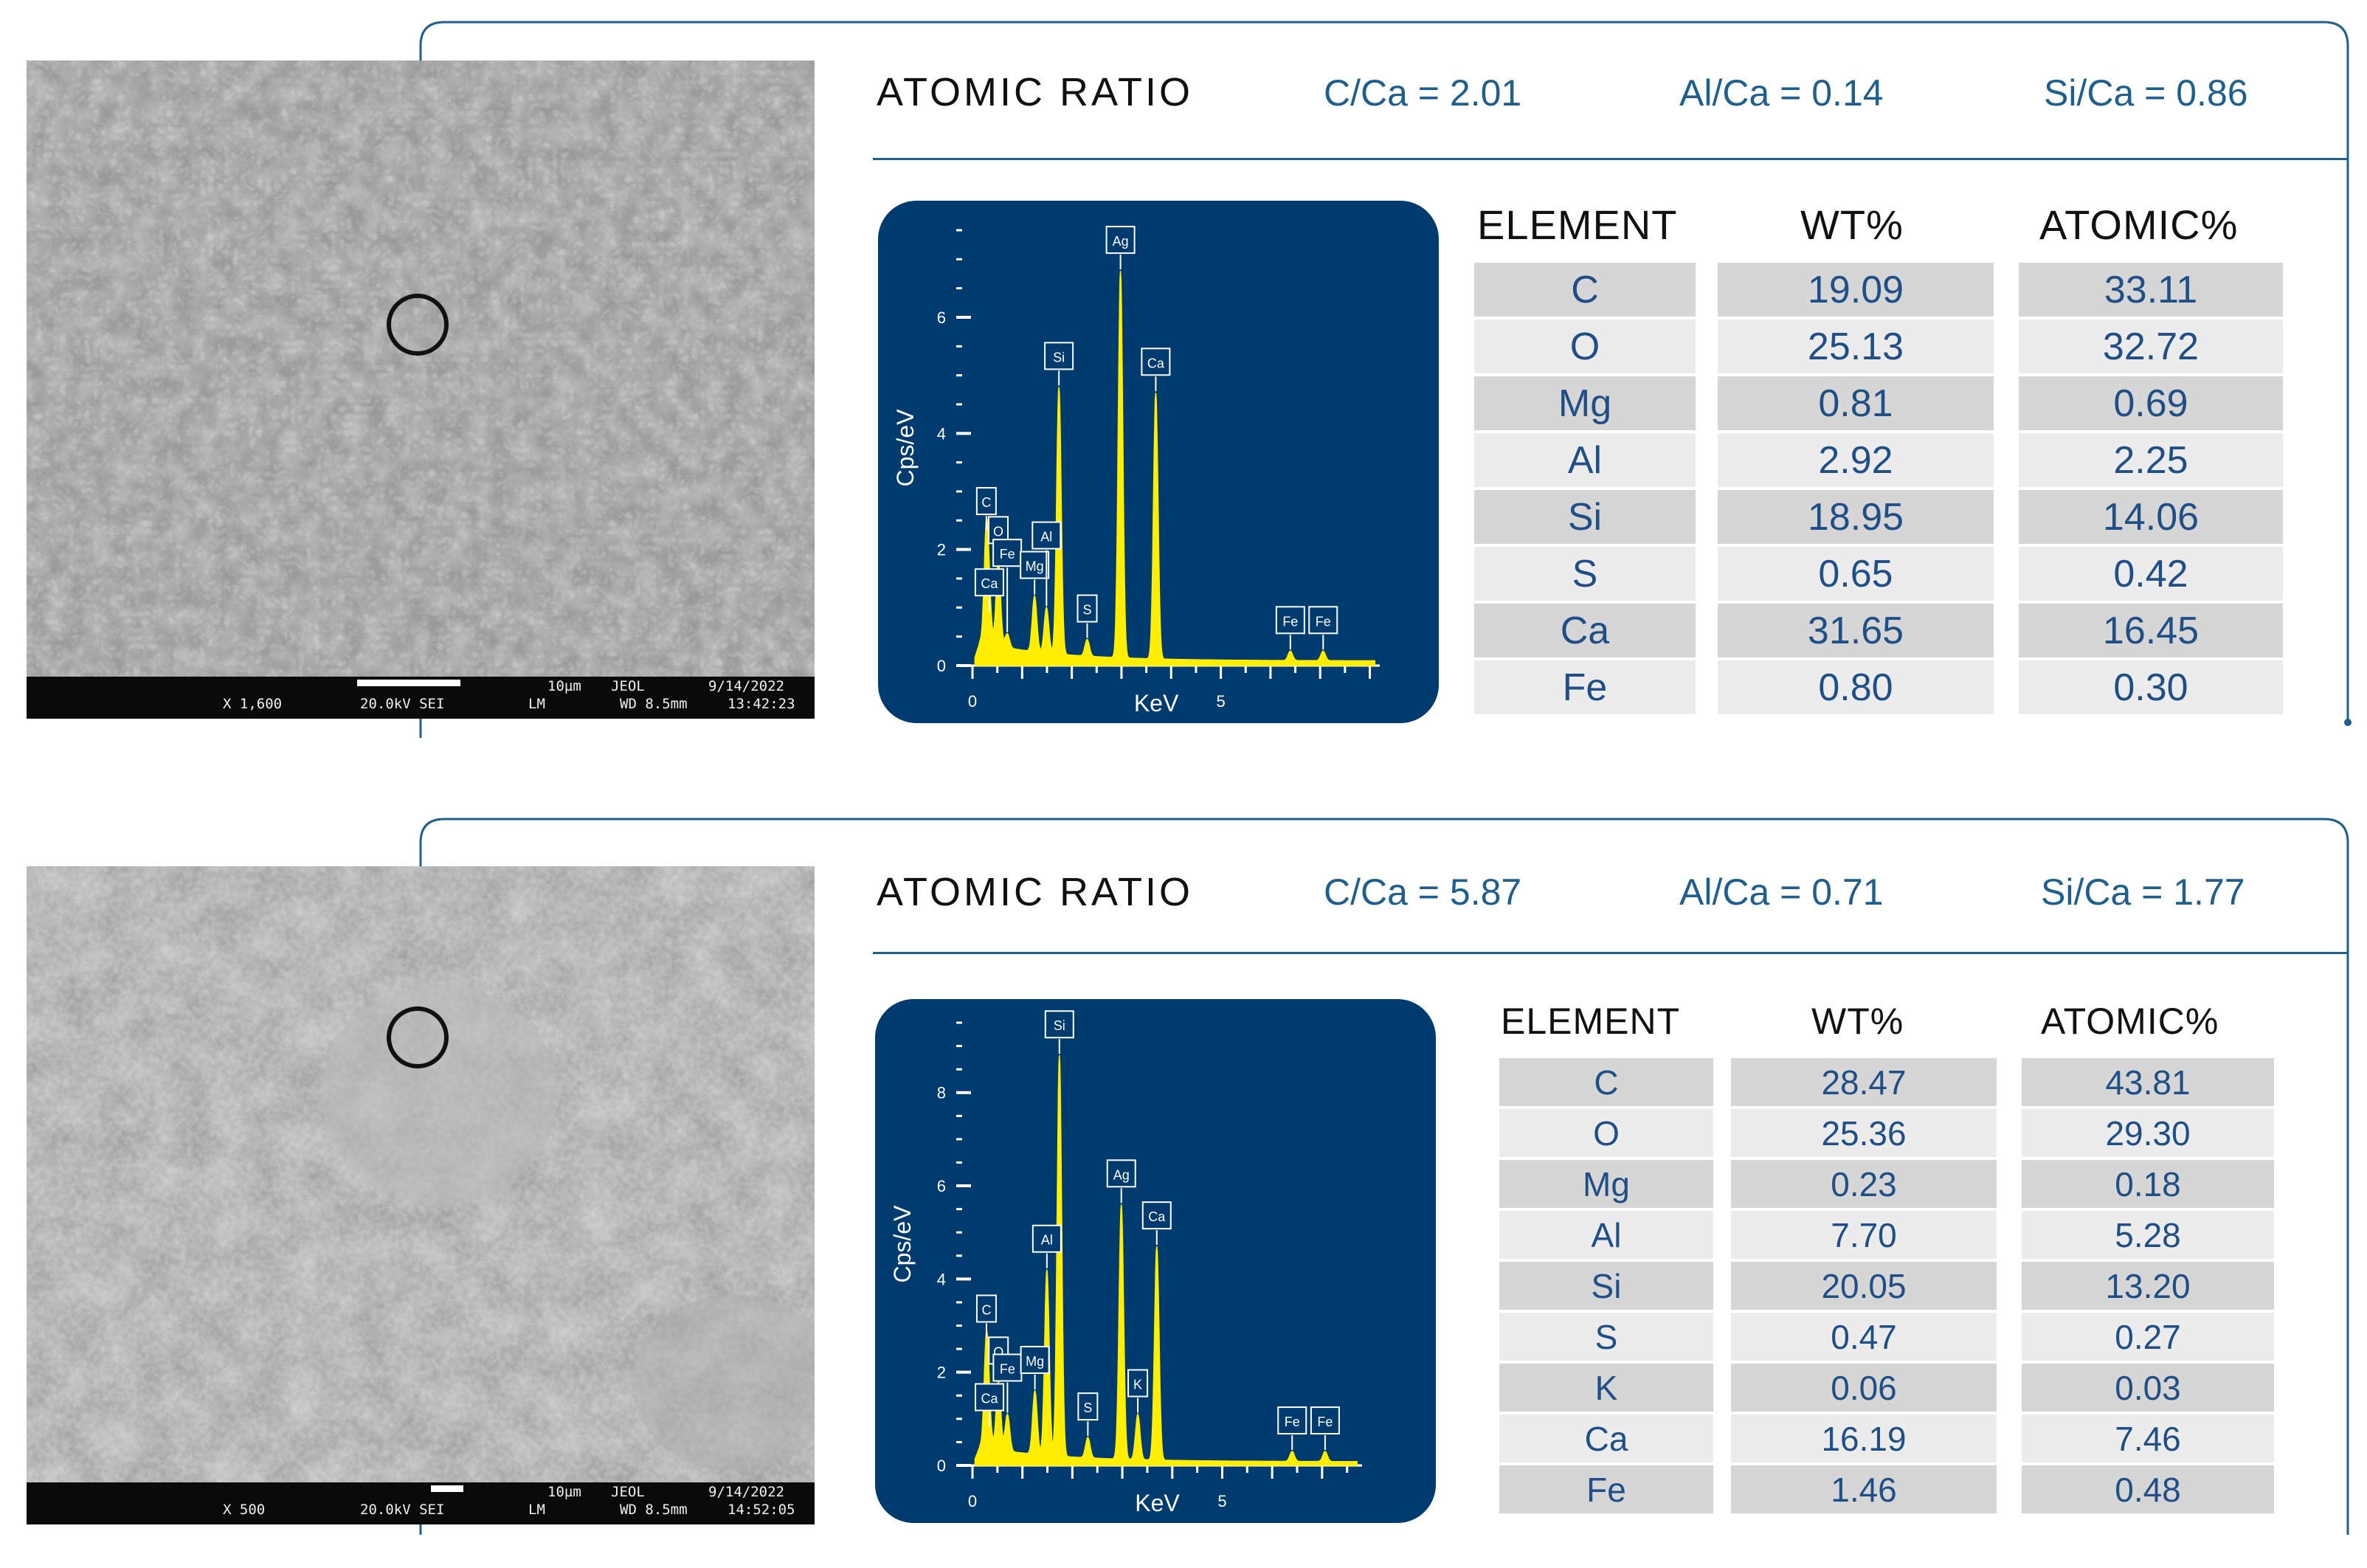  I want to click on ratio-si-ca: Si/Ca = 1.77, so click(2143, 892).